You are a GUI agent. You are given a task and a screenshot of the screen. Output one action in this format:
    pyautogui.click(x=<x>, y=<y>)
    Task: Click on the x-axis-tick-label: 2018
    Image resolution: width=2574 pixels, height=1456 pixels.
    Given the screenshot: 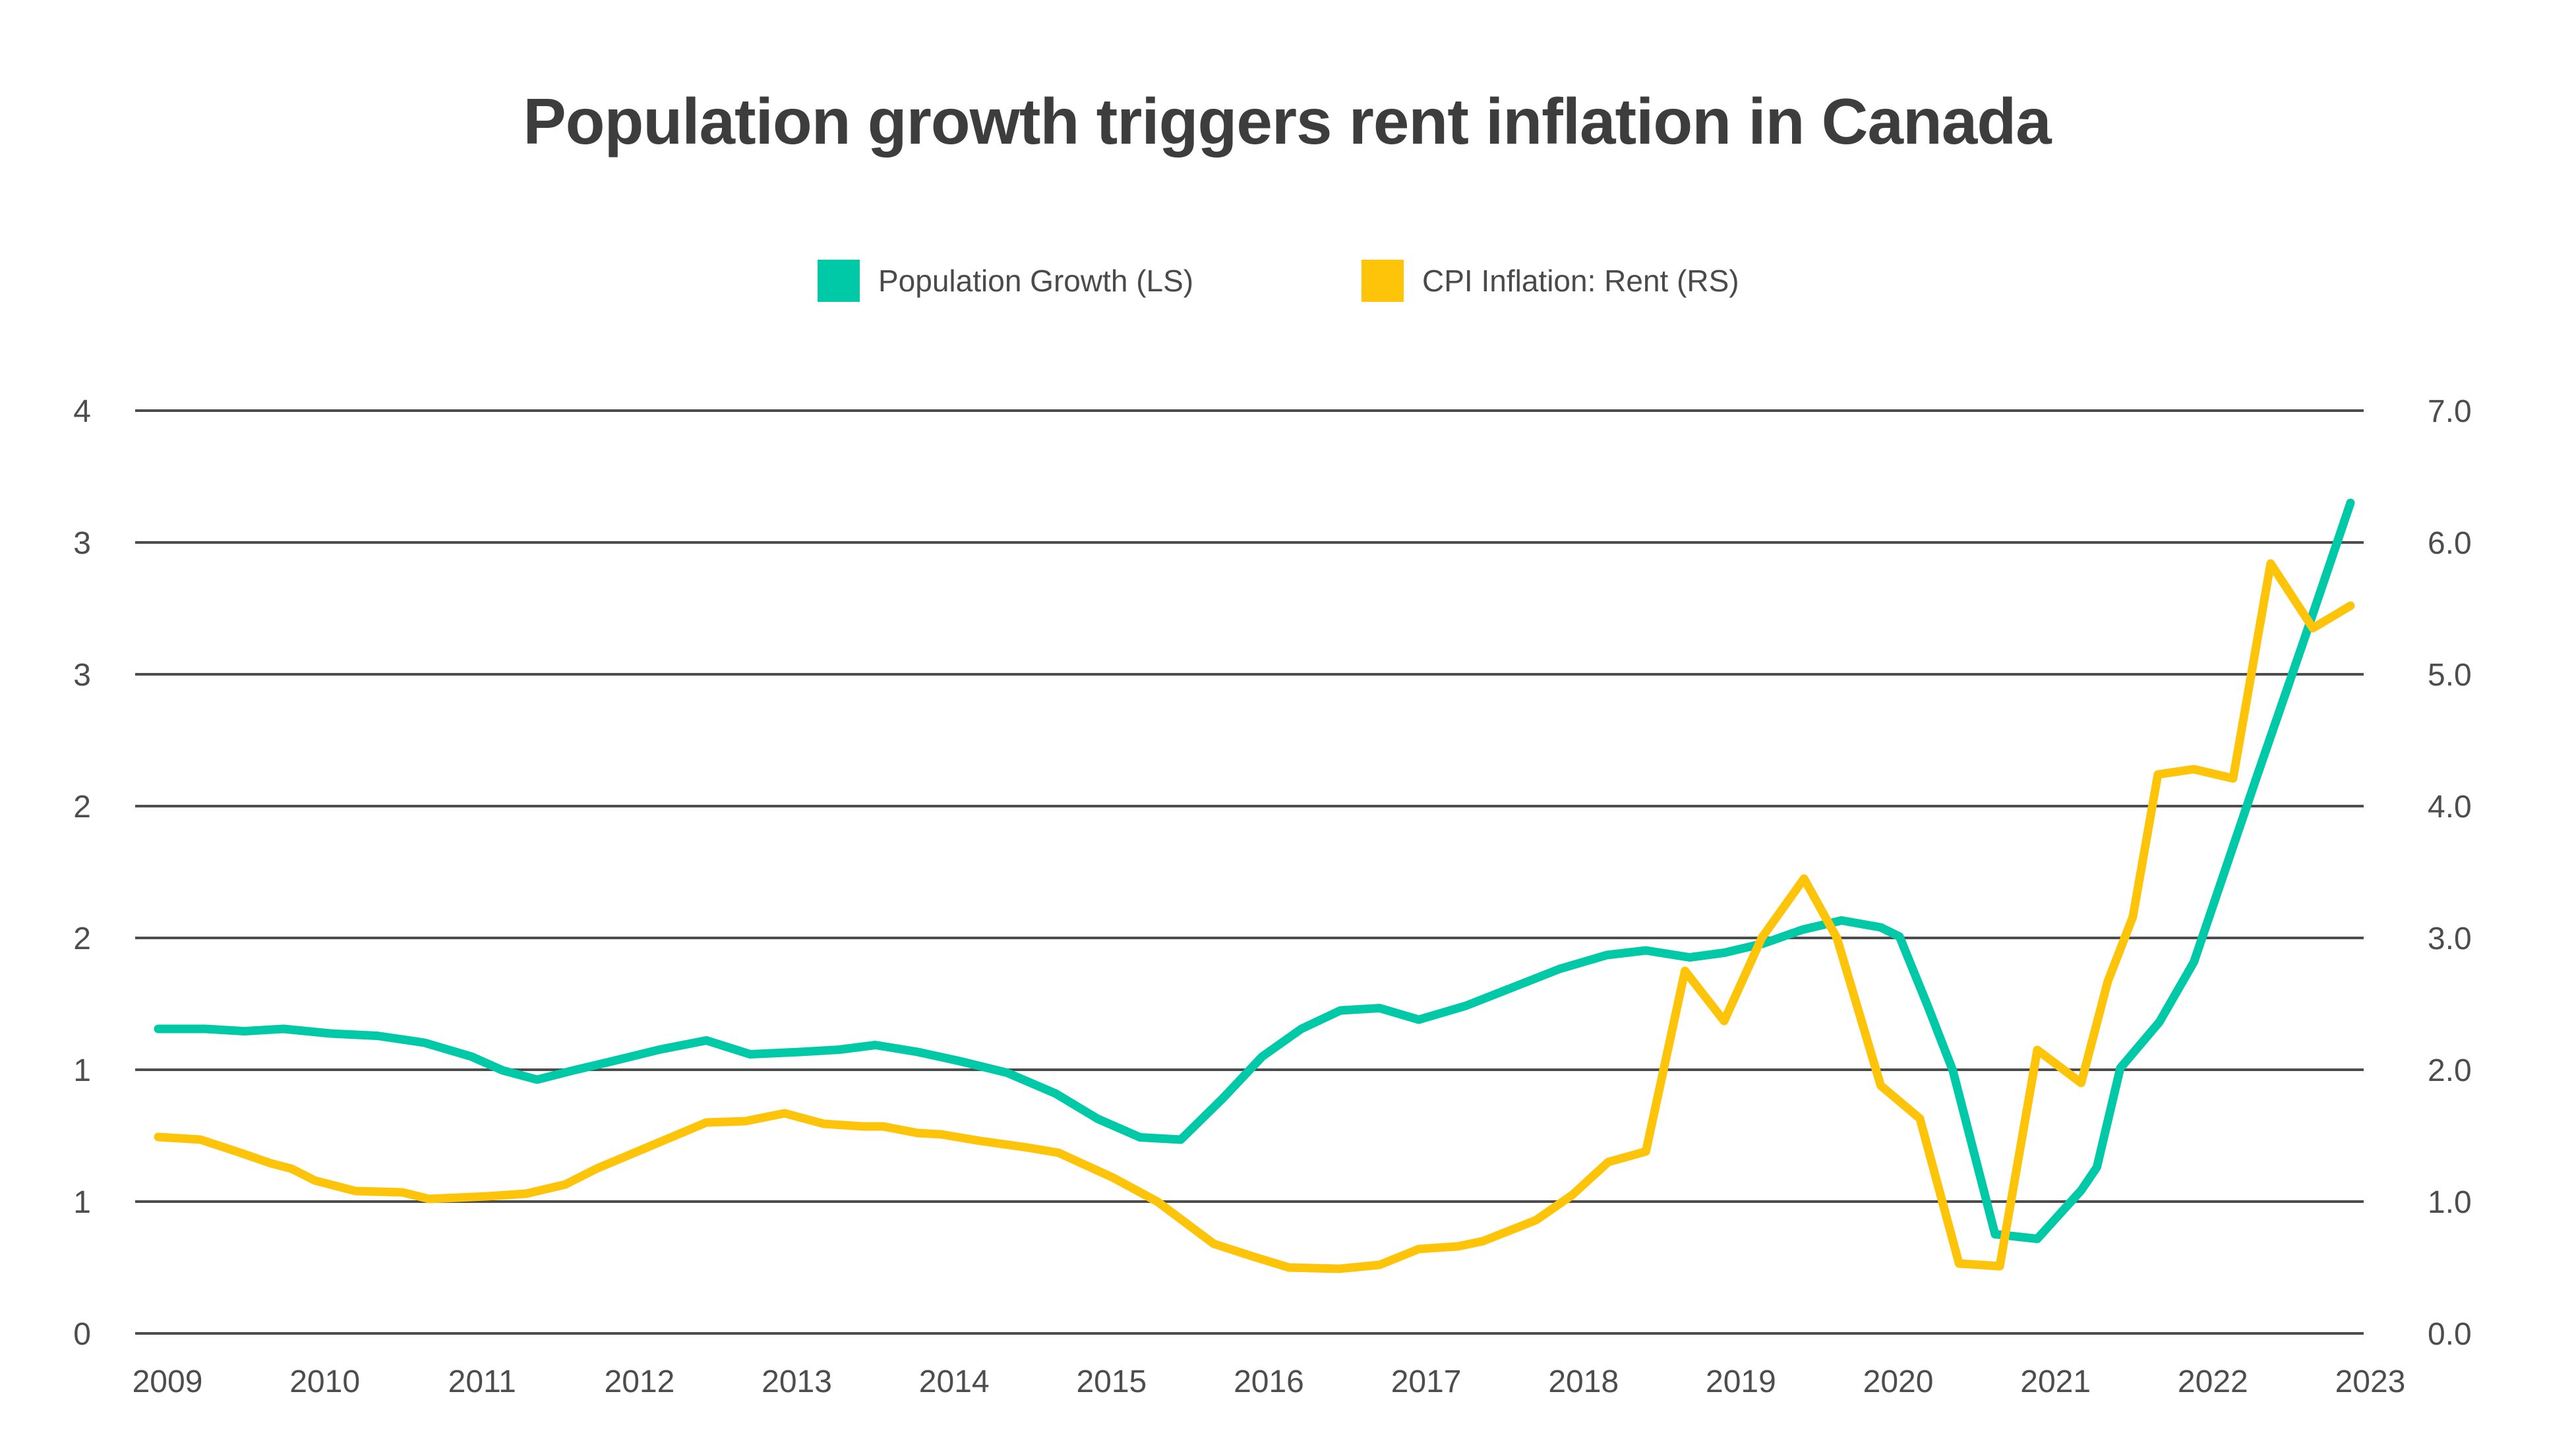 What is the action you would take?
    pyautogui.click(x=1583, y=1381)
    